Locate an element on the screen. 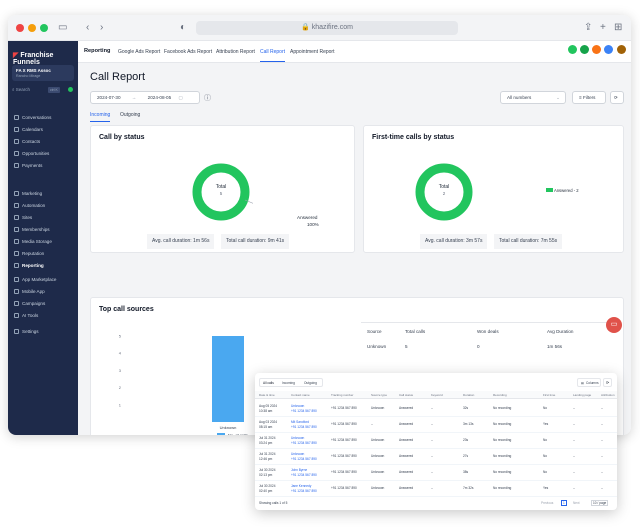 This screenshot has width=640, height=530. cell-total-calls: 5 is located at coordinates (406, 346).